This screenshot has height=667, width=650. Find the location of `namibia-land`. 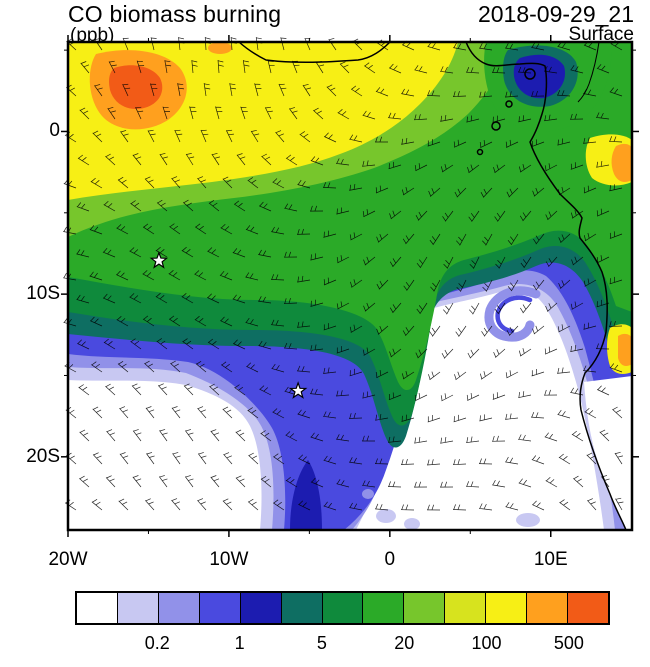

namibia-land is located at coordinates (608, 453).